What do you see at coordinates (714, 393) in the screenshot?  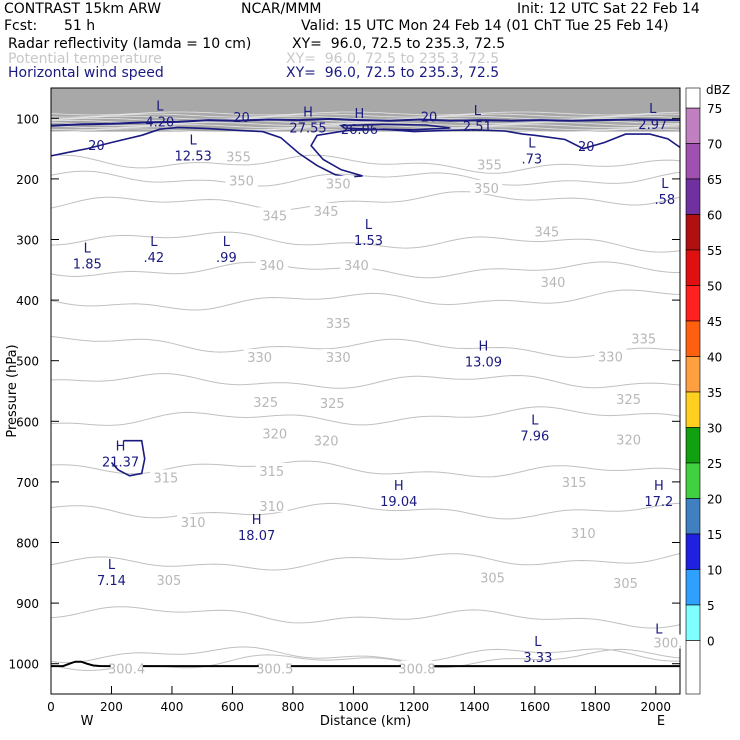 I see `colorbar-label: 35` at bounding box center [714, 393].